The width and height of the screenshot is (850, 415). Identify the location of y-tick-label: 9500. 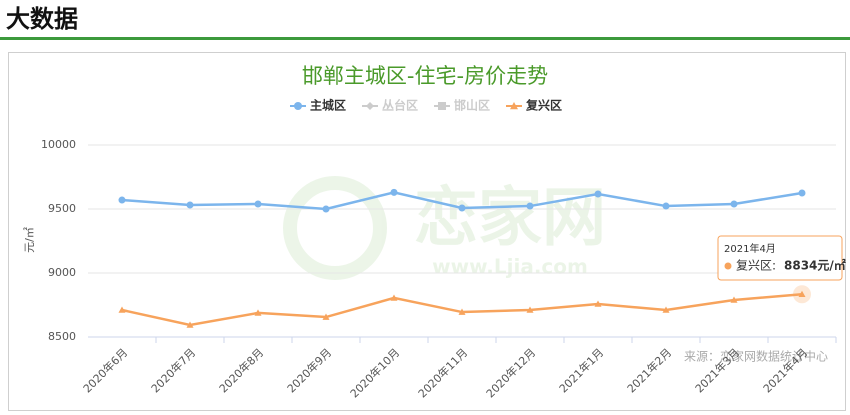
(62, 208).